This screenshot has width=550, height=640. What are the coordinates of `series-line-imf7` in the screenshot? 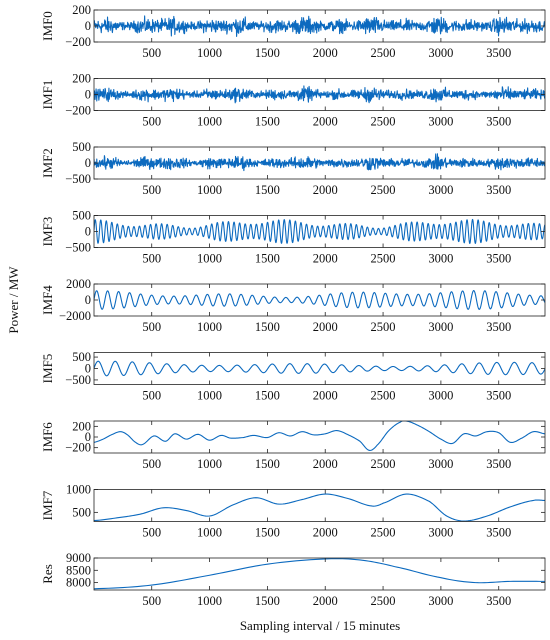 It's located at (319, 507).